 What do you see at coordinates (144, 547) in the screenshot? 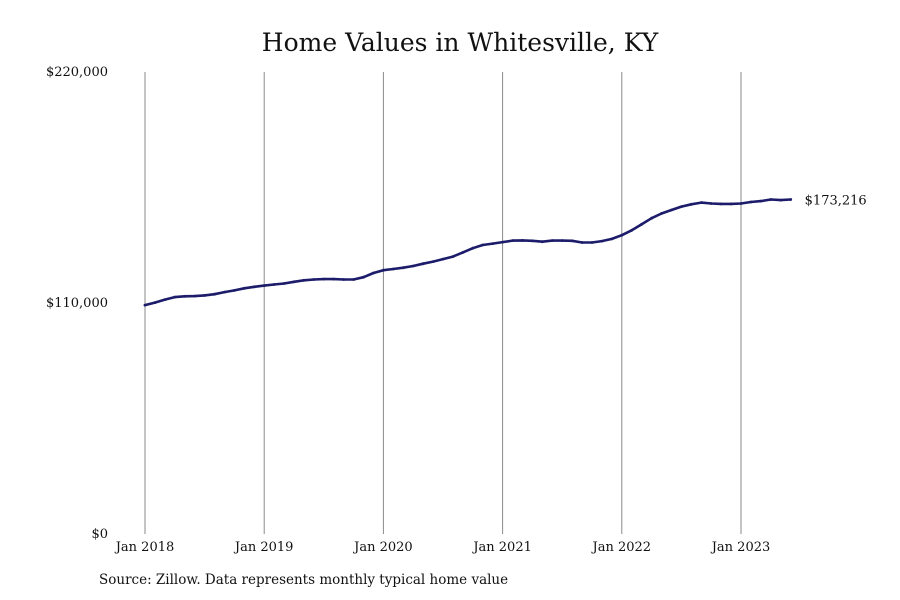
I see `x-tick-label: Jan 2018` at bounding box center [144, 547].